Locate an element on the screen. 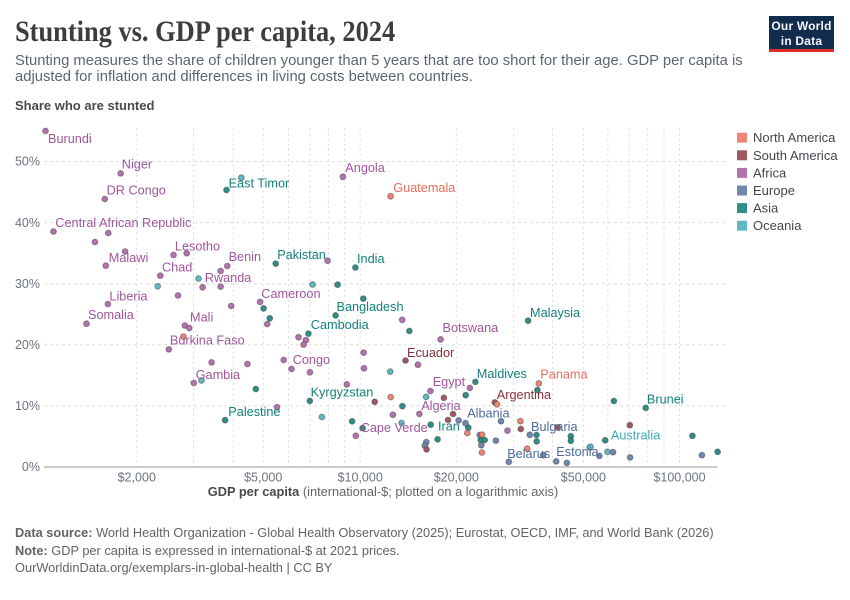 This screenshot has width=850, height=600. svg-text: Asia is located at coordinates (766, 208).